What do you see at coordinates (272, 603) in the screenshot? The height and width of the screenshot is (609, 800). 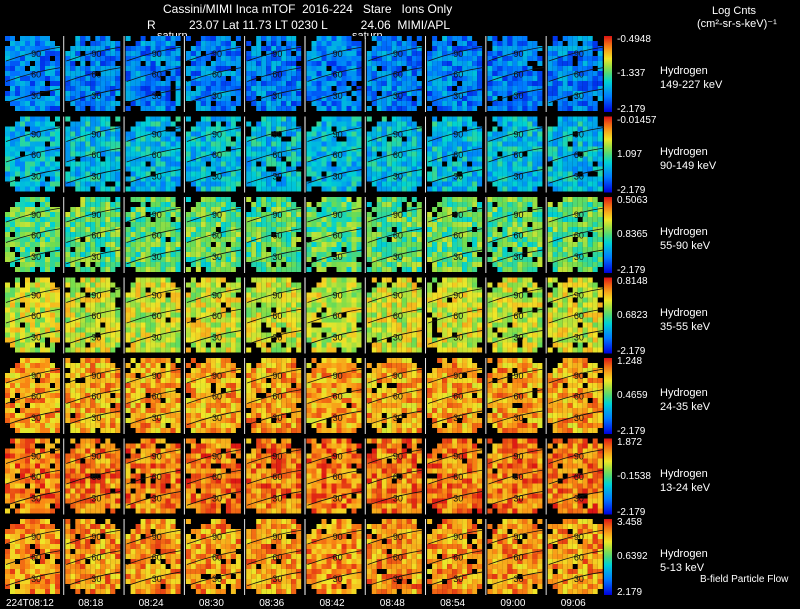 I see `time-tick-label: 08:36` at bounding box center [272, 603].